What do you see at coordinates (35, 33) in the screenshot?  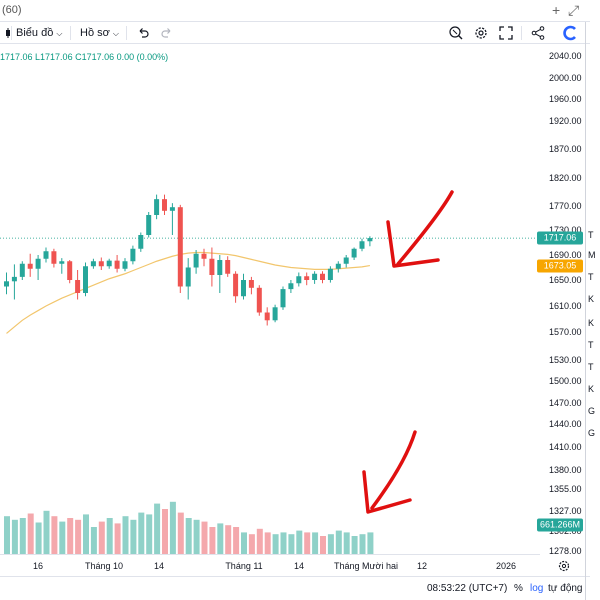 I see `chart-menu-label: Biểu đồ` at bounding box center [35, 33].